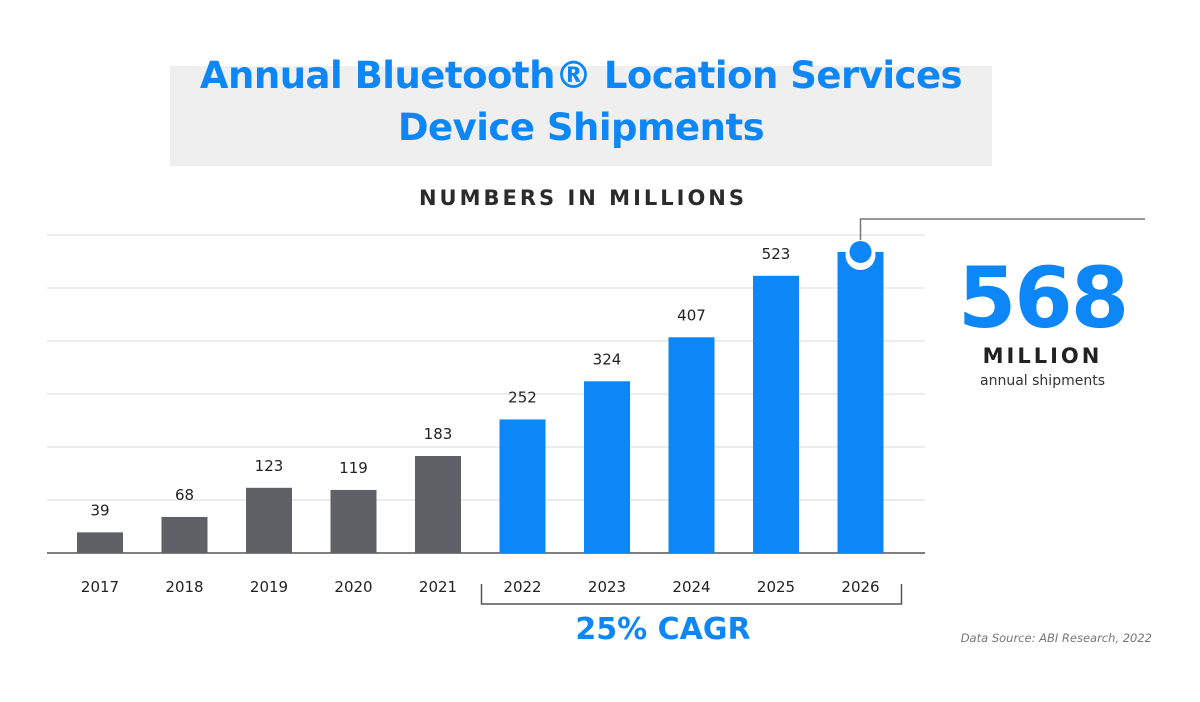 This screenshot has width=1200, height=702. I want to click on callout-marker-dot, so click(860, 251).